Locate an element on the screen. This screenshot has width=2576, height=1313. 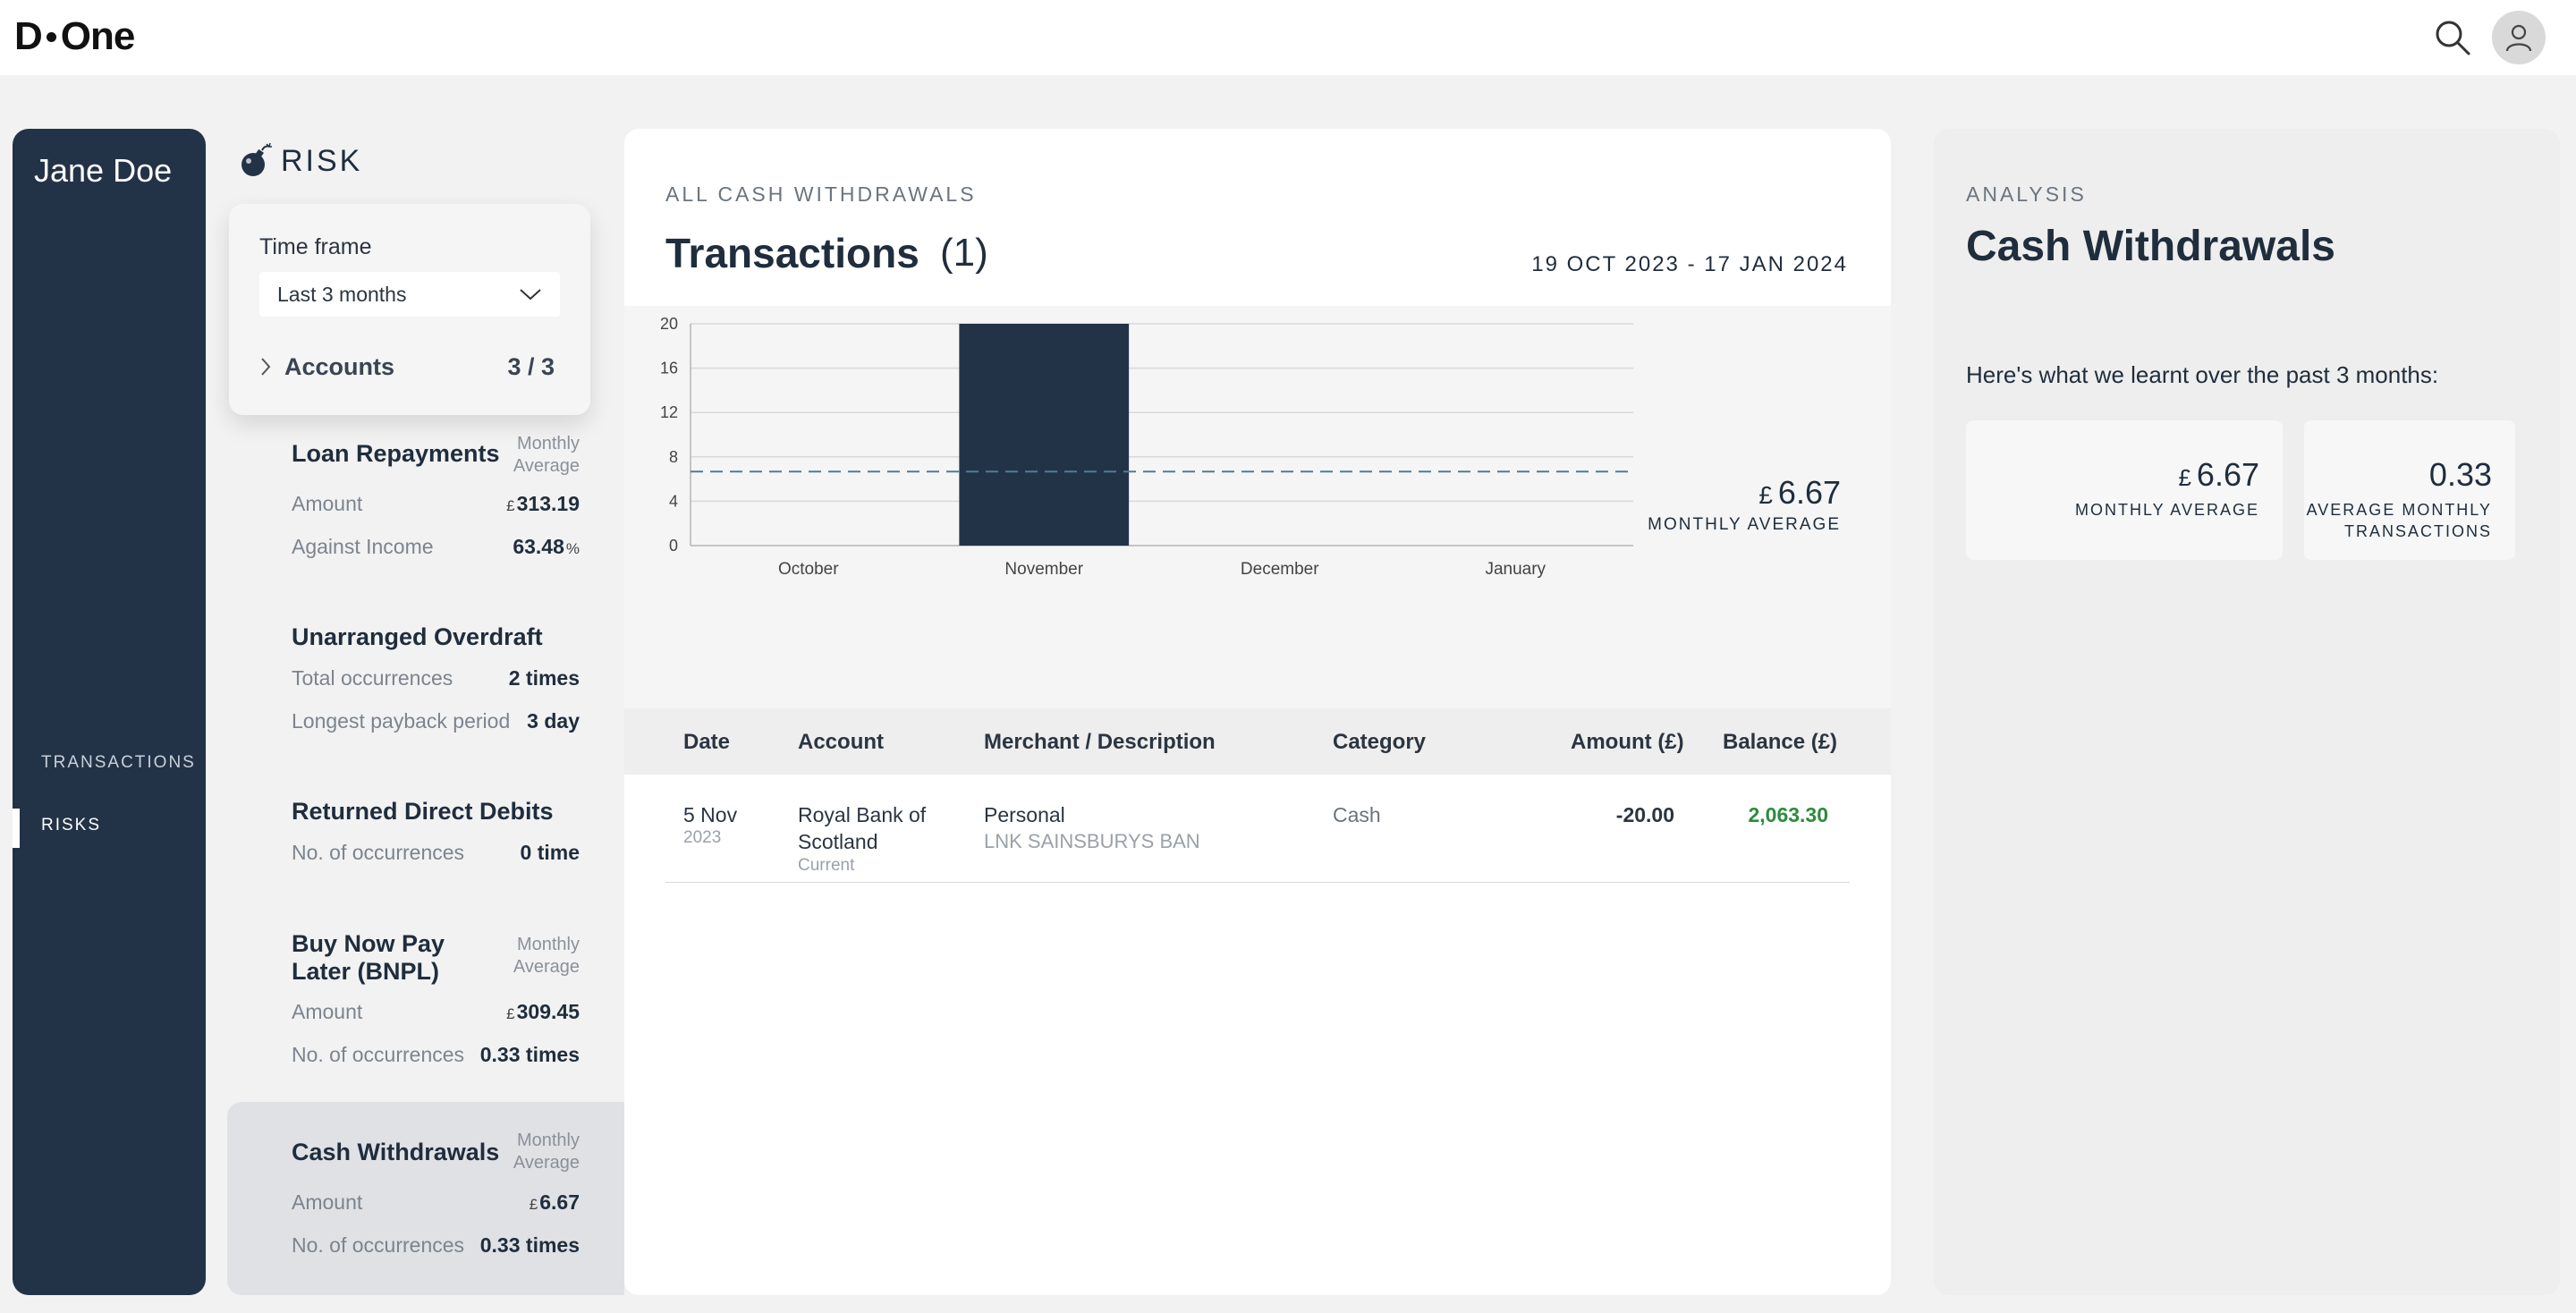
chart-average: £6.67 MONTHLY AVERAGE is located at coordinates (1744, 504).